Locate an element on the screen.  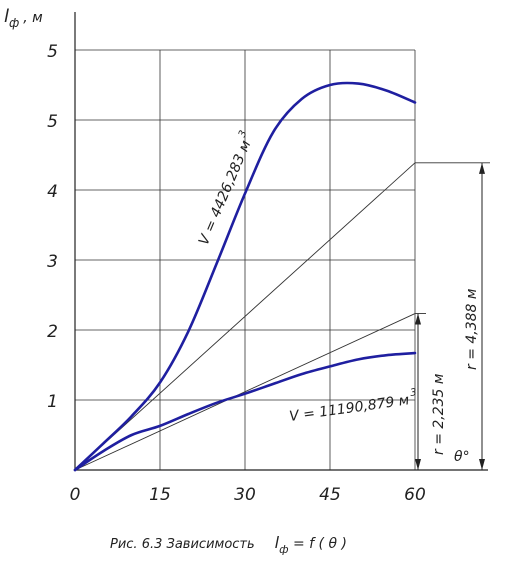
series-2-name-sup: 3 is located at coordinates (414, 393).